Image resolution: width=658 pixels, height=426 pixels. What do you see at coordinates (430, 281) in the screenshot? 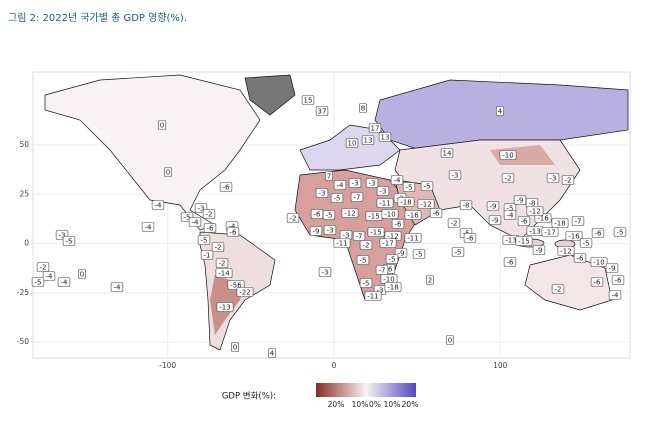
I see `country-label: 2` at bounding box center [430, 281].